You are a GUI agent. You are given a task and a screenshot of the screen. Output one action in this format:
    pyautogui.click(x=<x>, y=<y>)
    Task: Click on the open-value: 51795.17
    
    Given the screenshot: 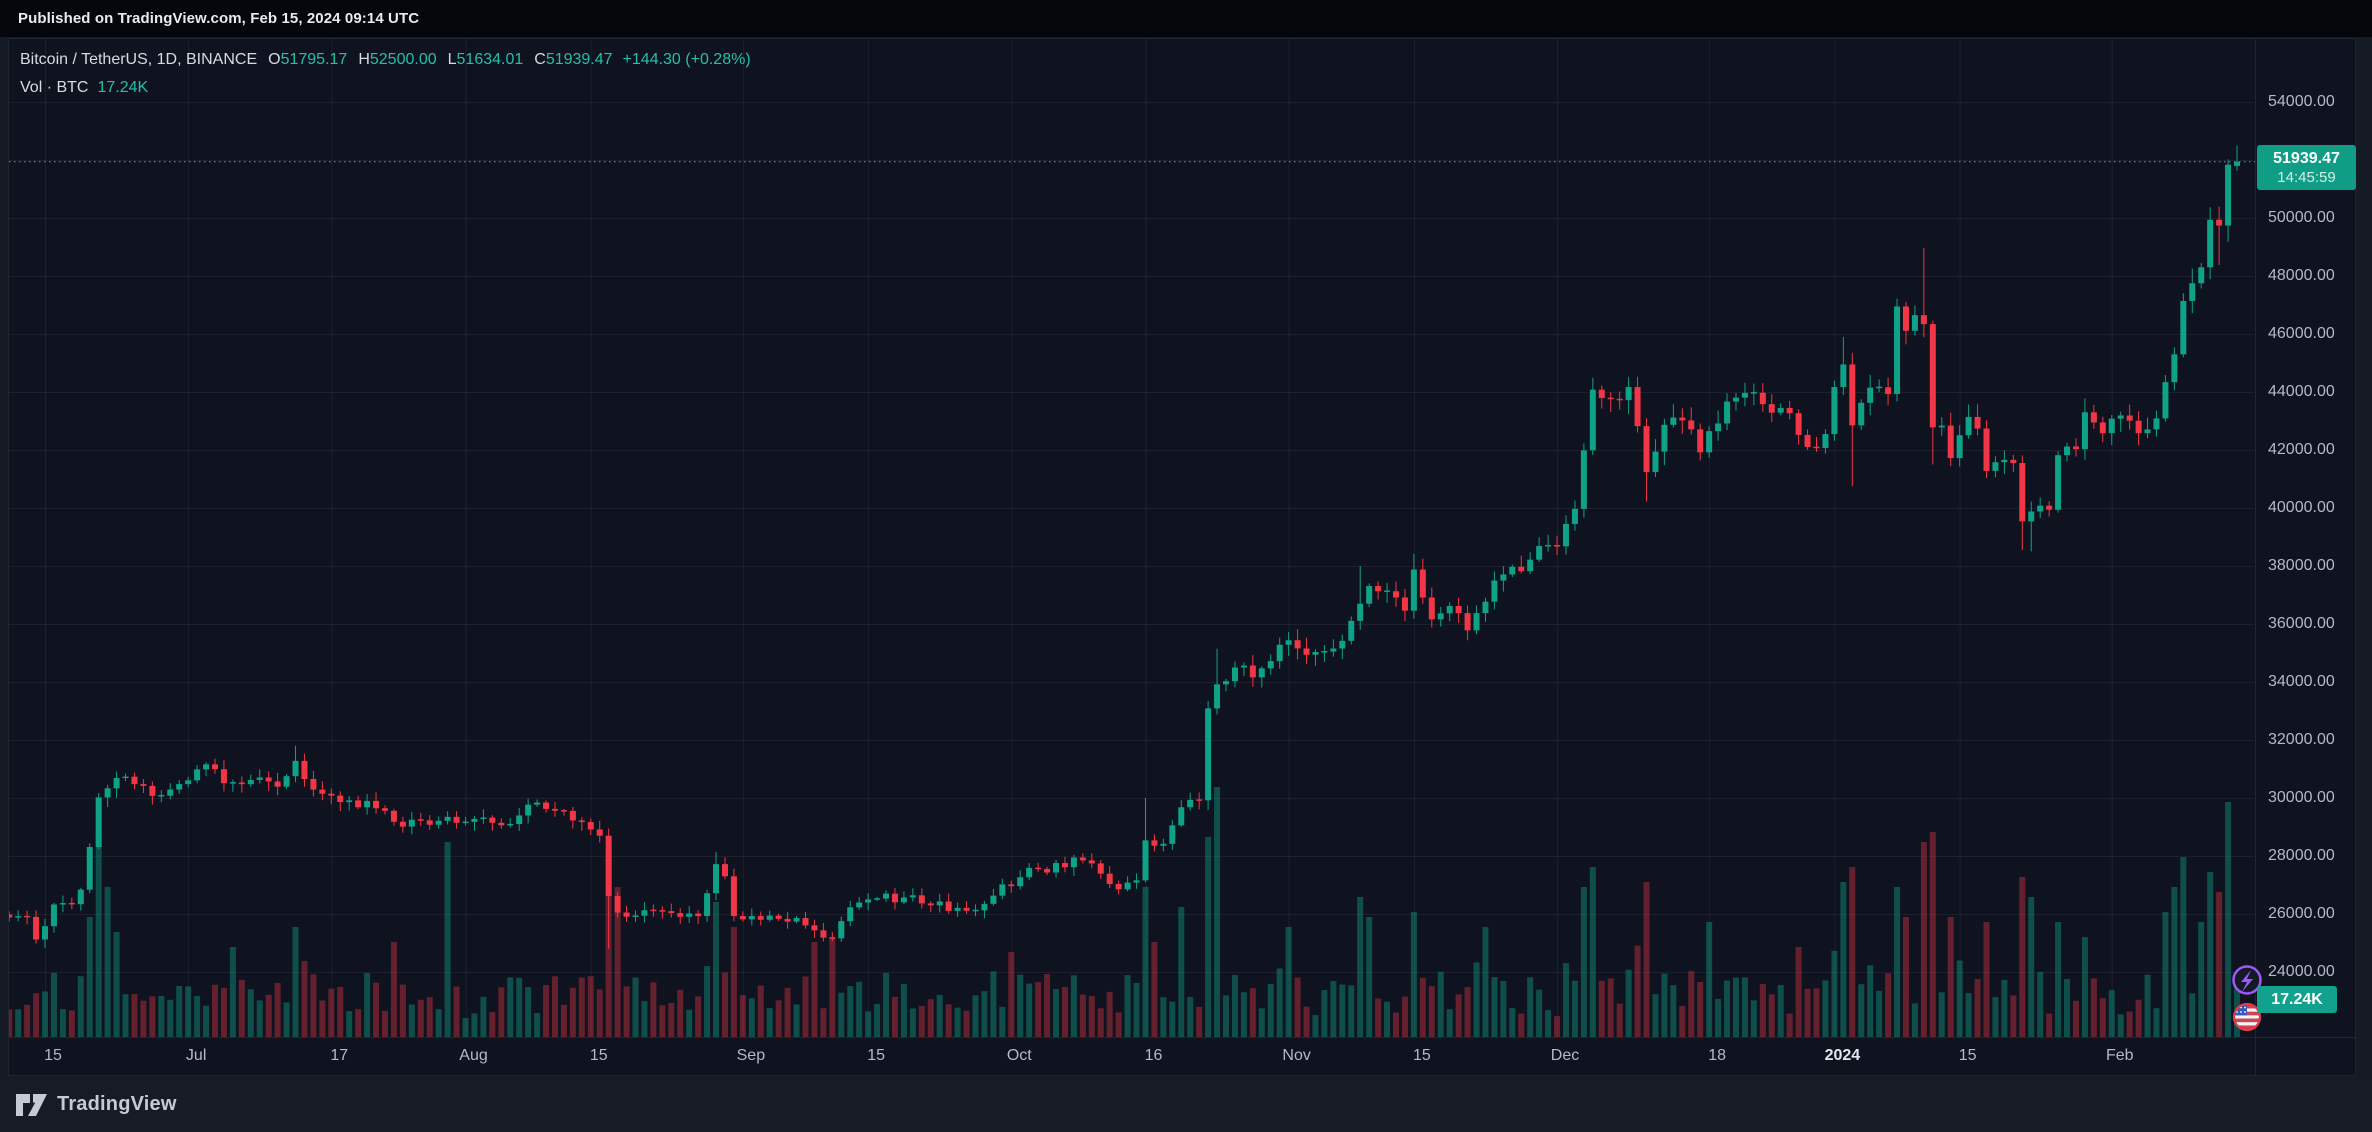 What is the action you would take?
    pyautogui.click(x=314, y=59)
    